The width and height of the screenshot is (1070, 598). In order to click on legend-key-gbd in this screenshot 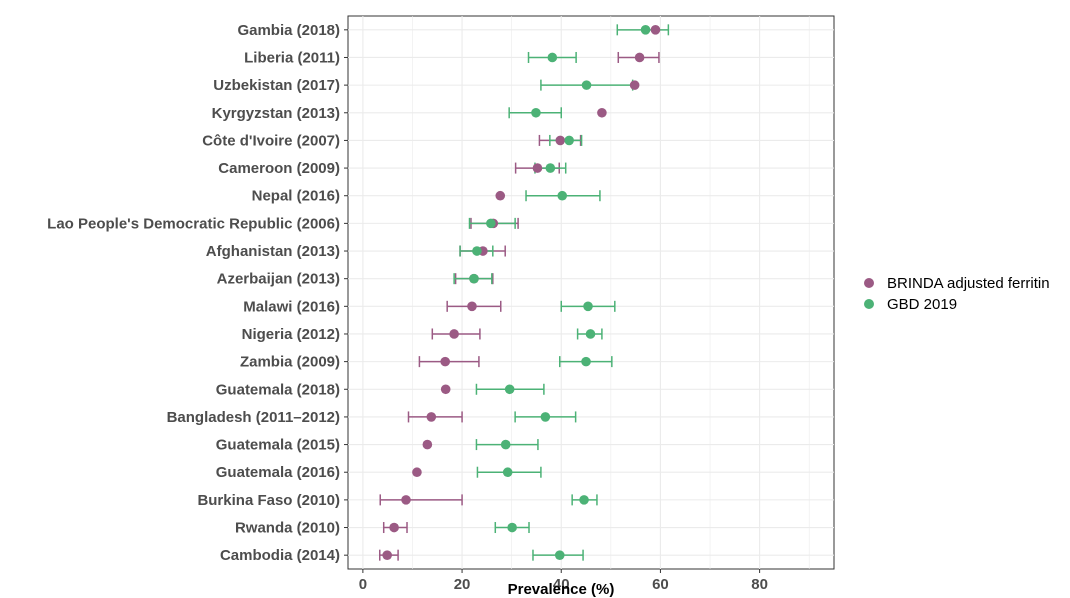, I will do `click(869, 304)`.